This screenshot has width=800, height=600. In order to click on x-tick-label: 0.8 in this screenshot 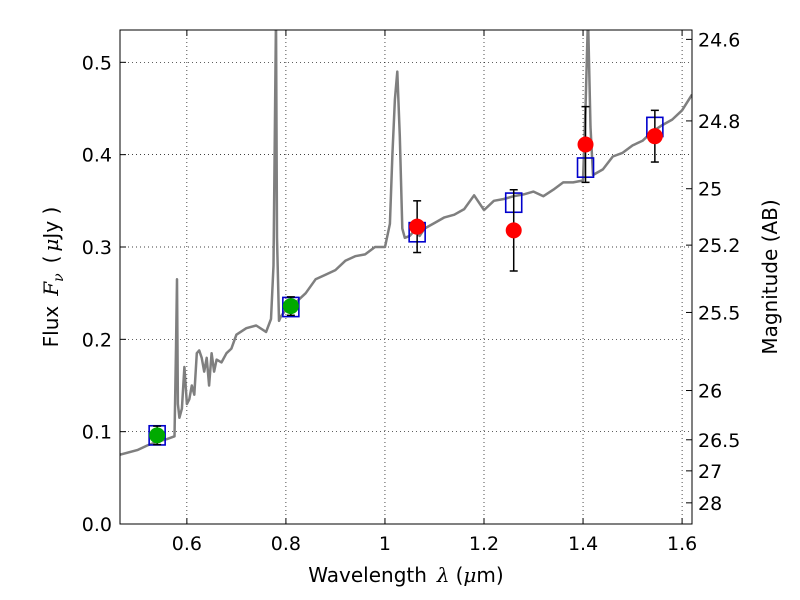, I will do `click(286, 544)`.